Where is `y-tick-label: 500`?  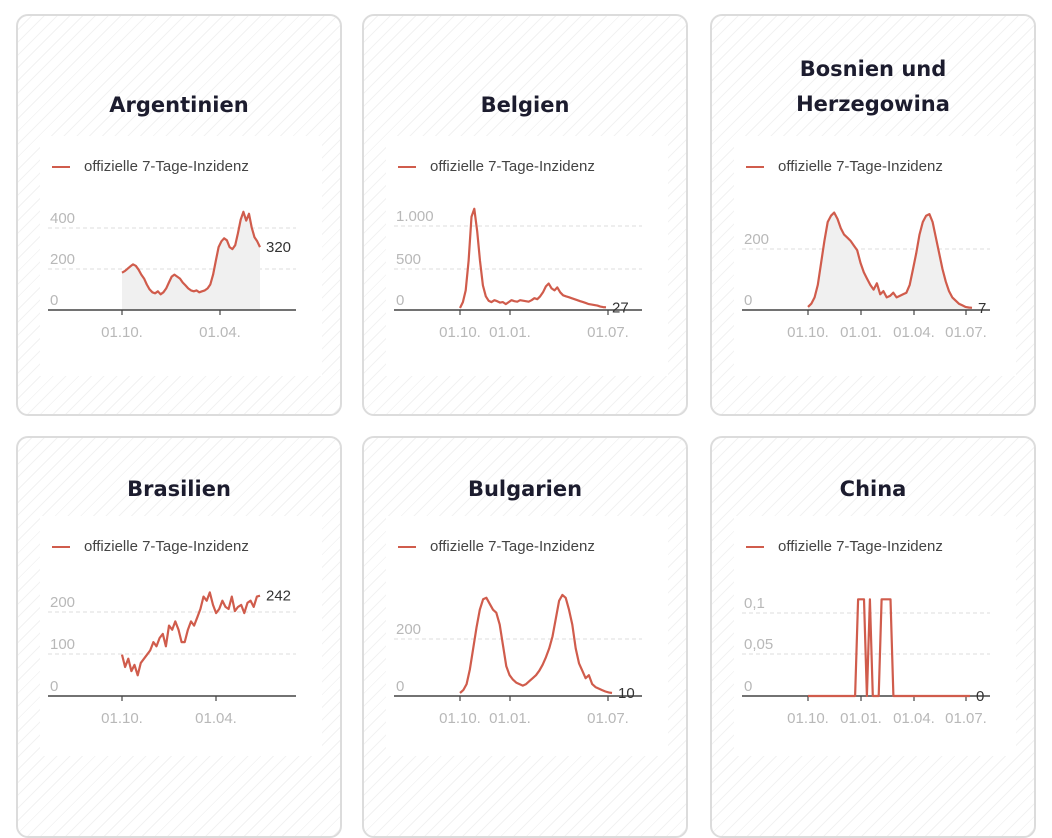 y-tick-label: 500 is located at coordinates (408, 259).